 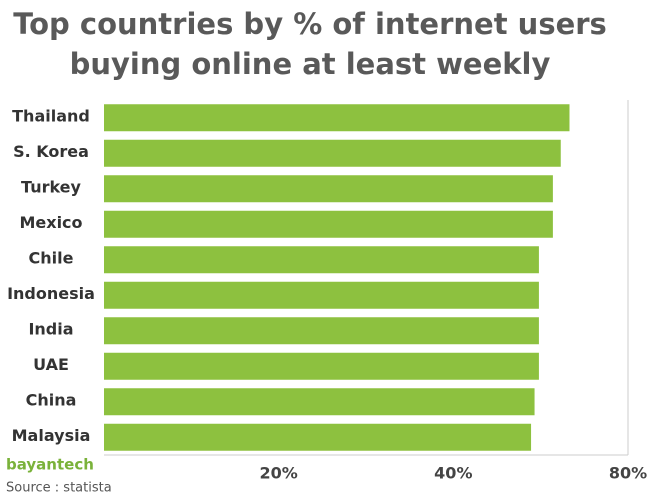 I want to click on y-tick-label: Mexico, so click(x=50, y=222).